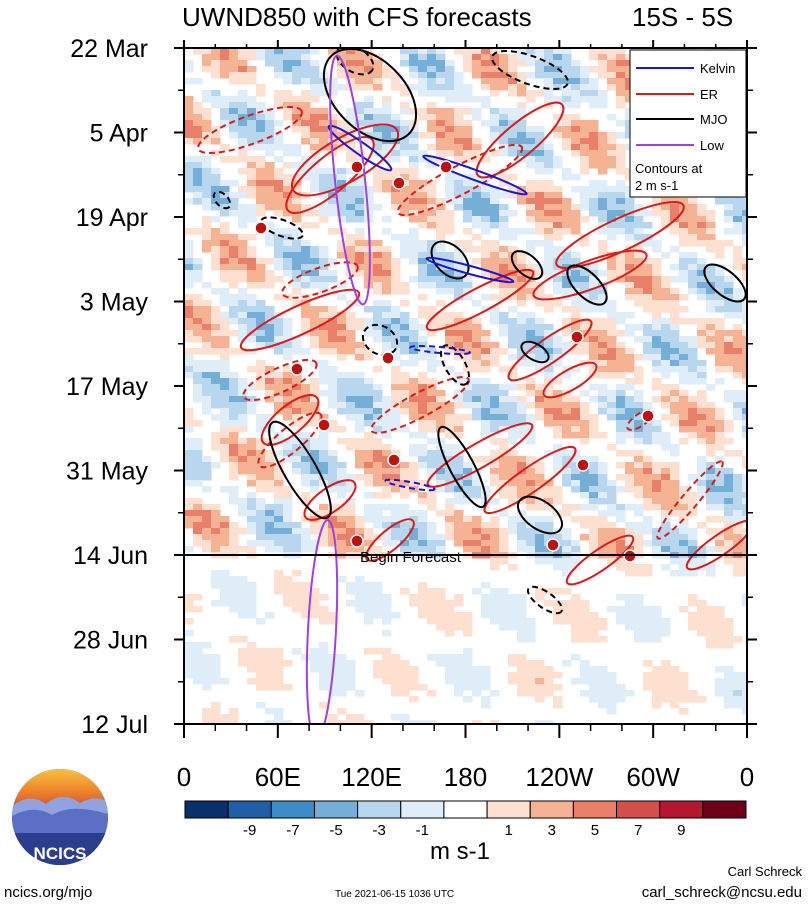  What do you see at coordinates (552, 830) in the screenshot?
I see `colorbar-tick-label: 3` at bounding box center [552, 830].